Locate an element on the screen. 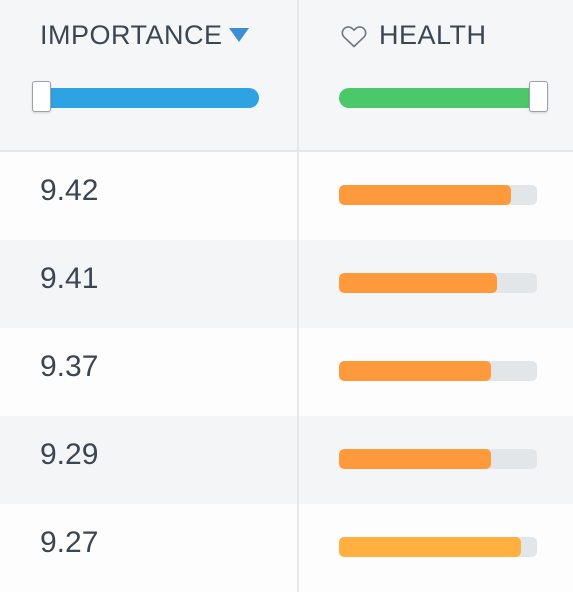  table-row: 9.29 is located at coordinates (286, 460).